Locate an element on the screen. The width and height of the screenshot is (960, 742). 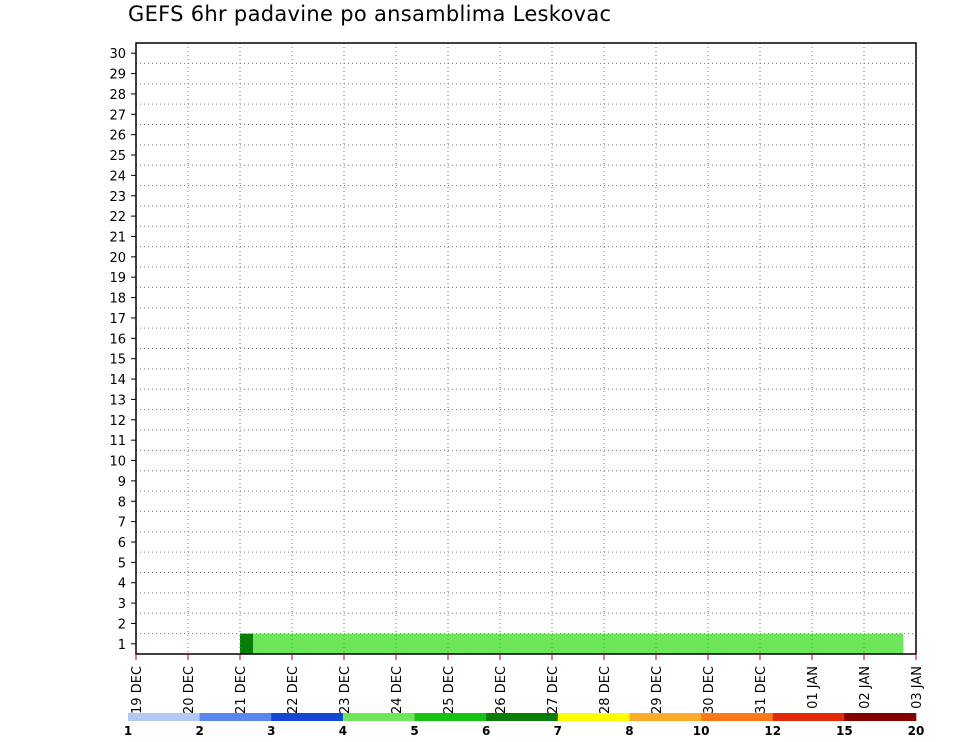
y-tick-label: 1 is located at coordinates (122, 645).